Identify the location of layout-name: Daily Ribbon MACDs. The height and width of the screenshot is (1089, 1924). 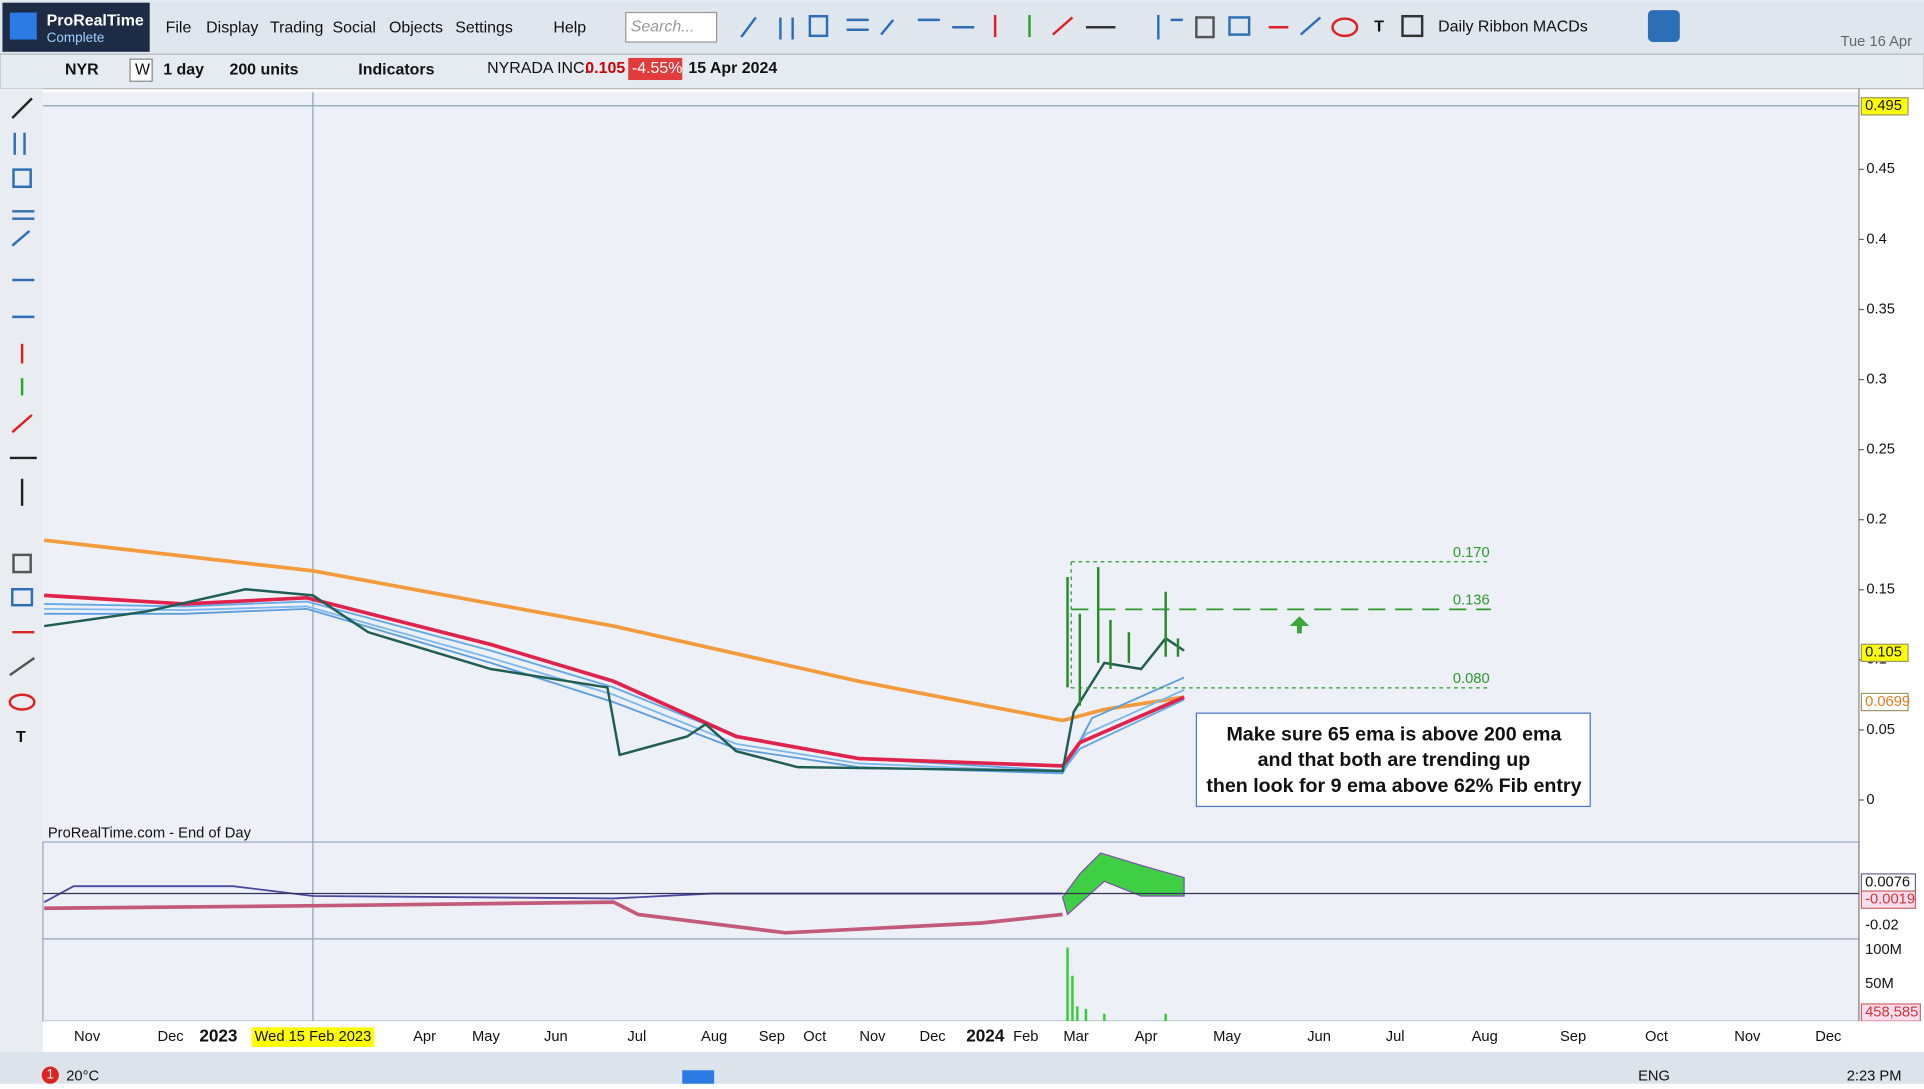
(1513, 26).